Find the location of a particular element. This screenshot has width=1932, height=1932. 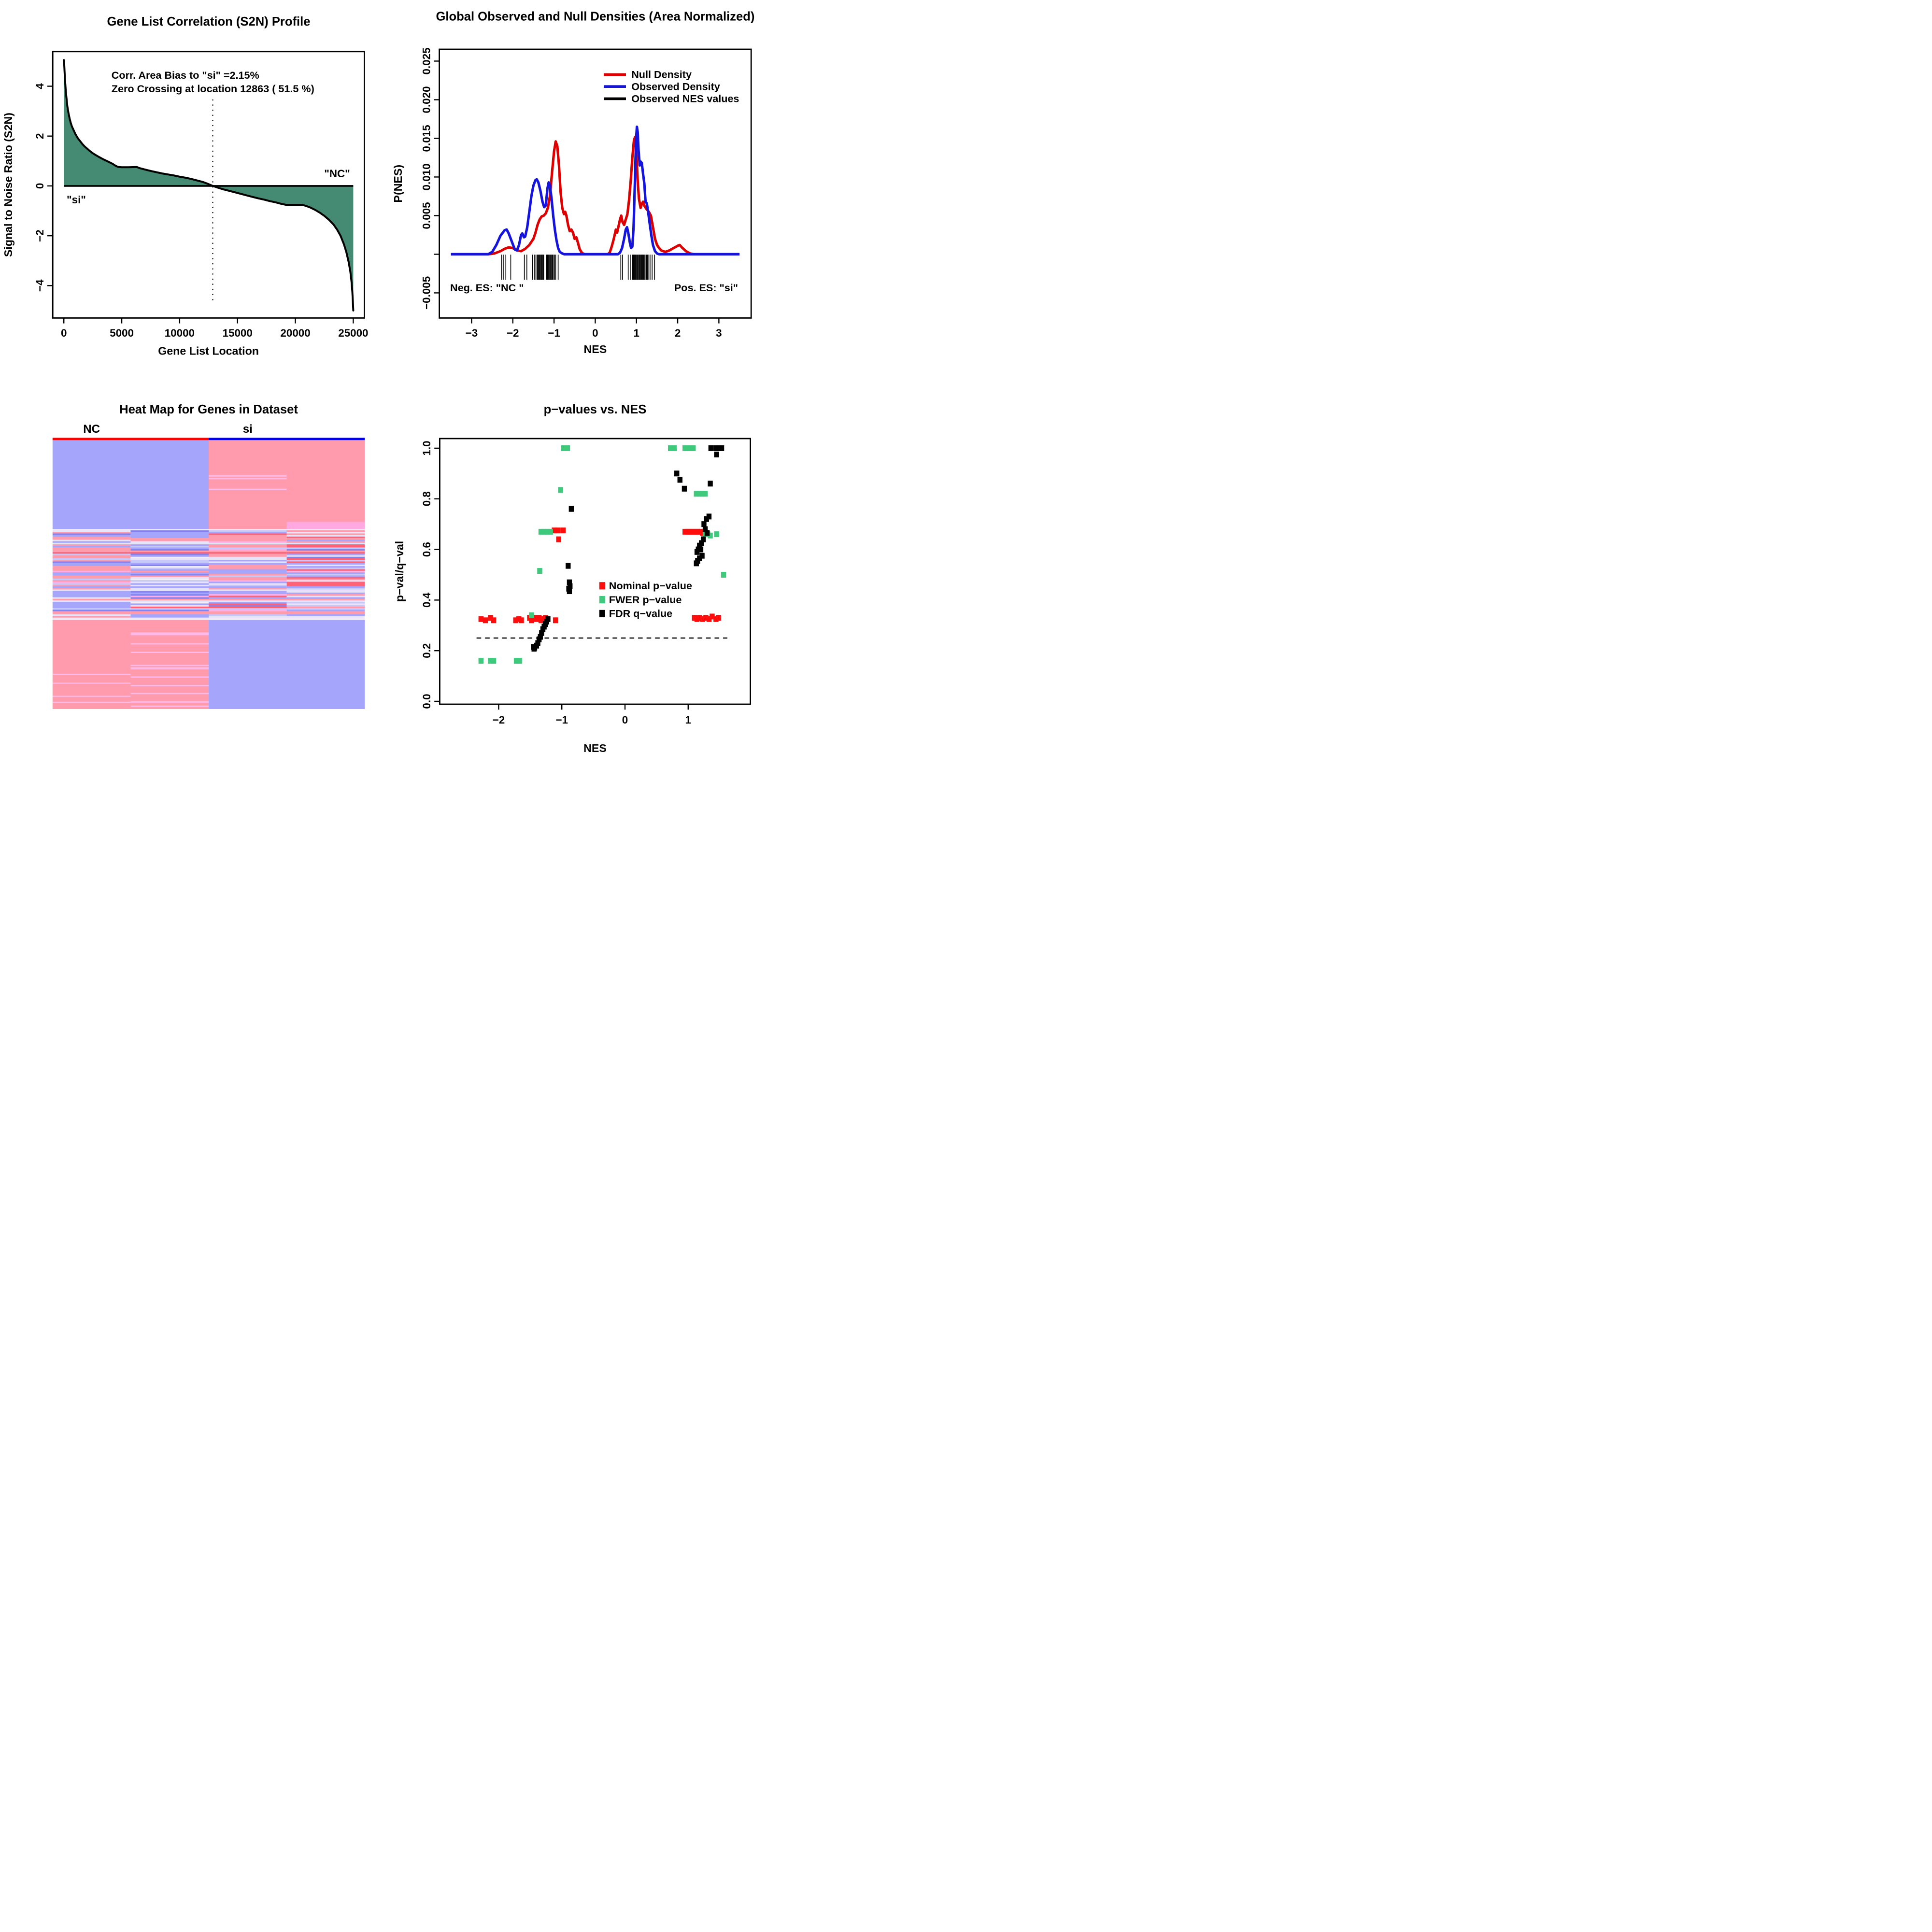

heatmap-group-label-si: si is located at coordinates (248, 429).